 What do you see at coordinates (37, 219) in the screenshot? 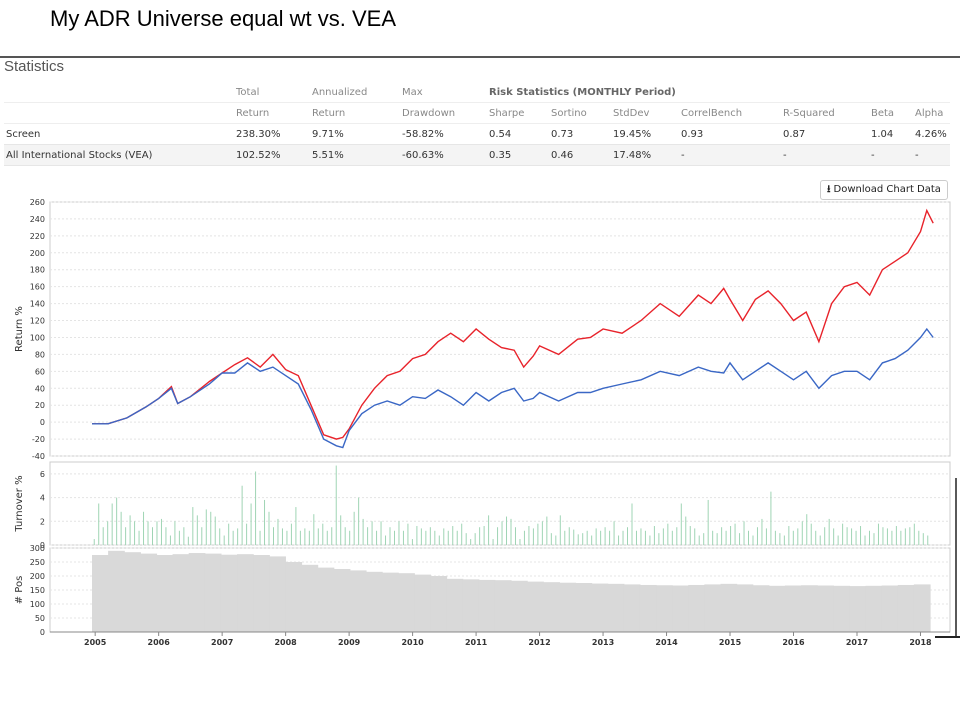
I see `y-tick-label: 240` at bounding box center [37, 219].